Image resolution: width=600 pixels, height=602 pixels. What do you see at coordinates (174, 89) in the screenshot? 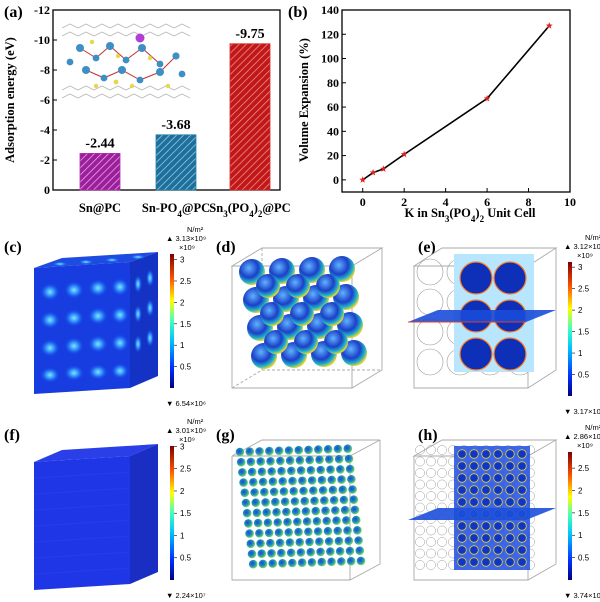
I see `bar-value-labels: -2.44 -3.68 -9.75` at bounding box center [174, 89].